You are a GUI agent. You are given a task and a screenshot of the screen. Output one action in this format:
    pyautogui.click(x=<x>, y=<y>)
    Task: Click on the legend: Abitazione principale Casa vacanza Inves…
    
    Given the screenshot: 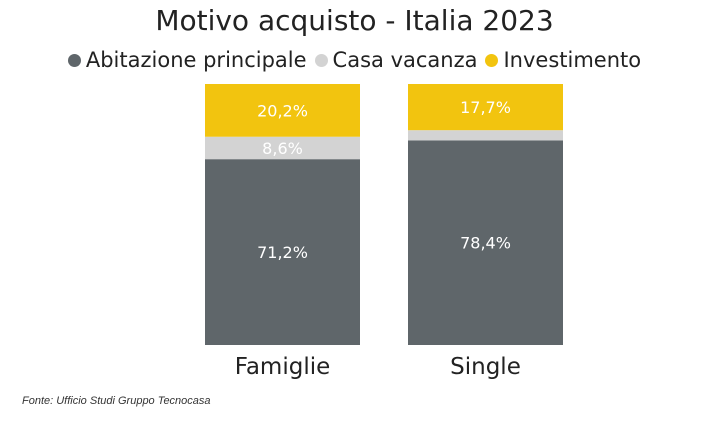 What is the action you would take?
    pyautogui.click(x=354, y=60)
    